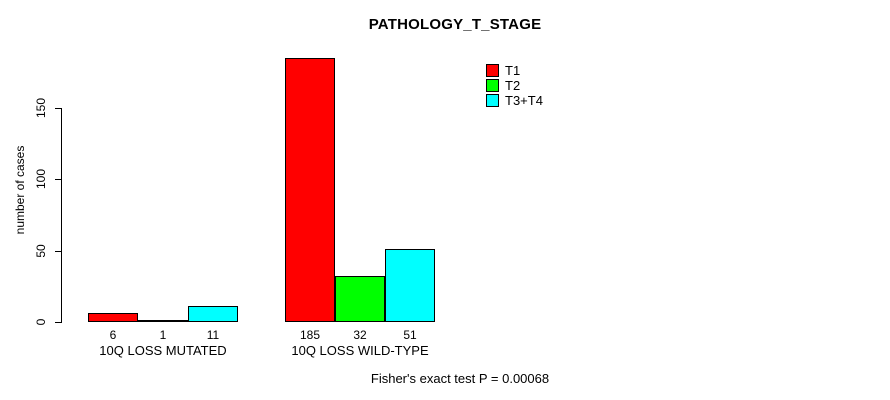  What do you see at coordinates (163, 335) in the screenshot?
I see `bar-value-label: 1` at bounding box center [163, 335].